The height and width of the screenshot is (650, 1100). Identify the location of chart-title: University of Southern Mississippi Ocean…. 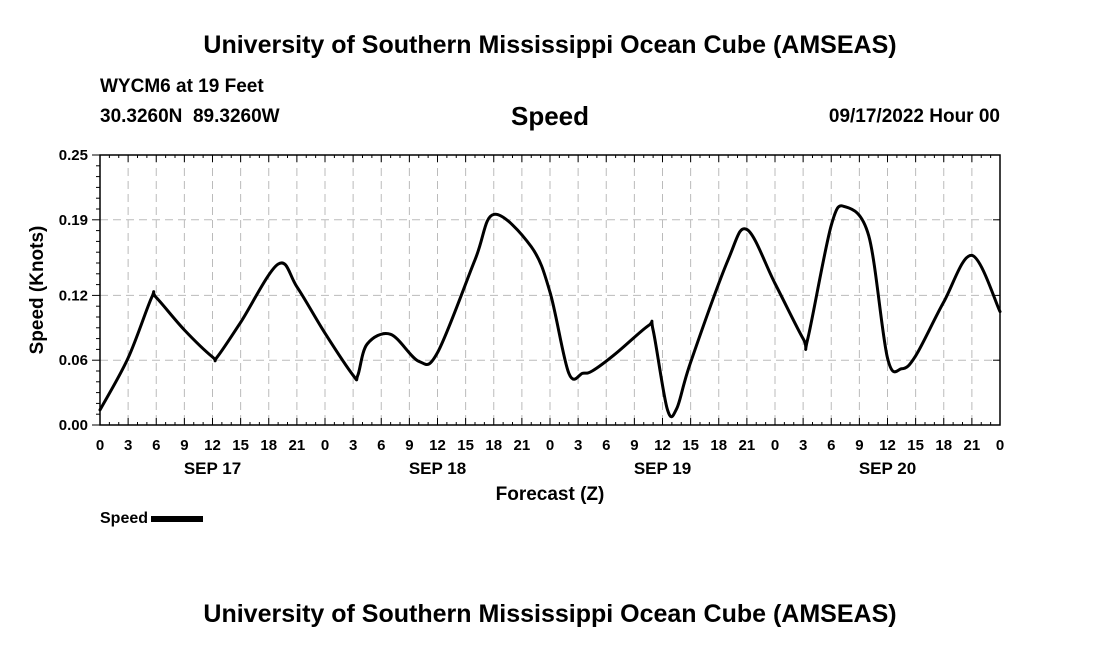
(550, 45).